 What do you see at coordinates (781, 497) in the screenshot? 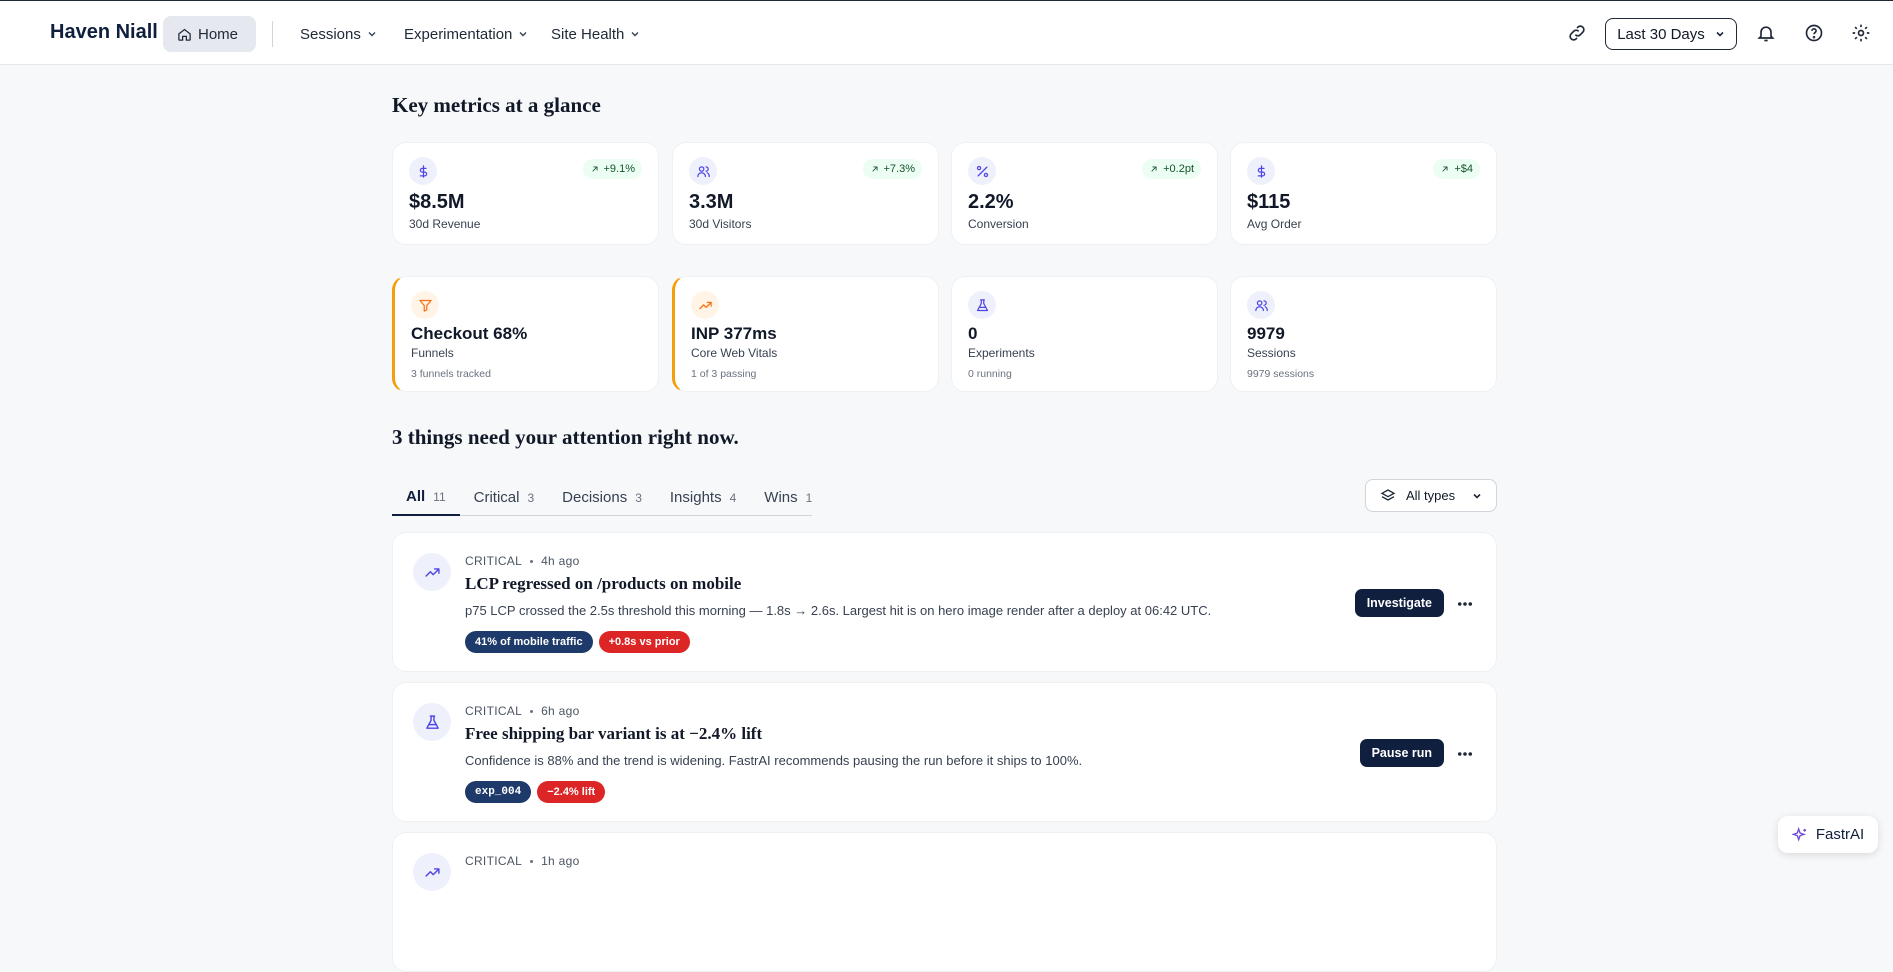
I see `tab-label: Wins` at bounding box center [781, 497].